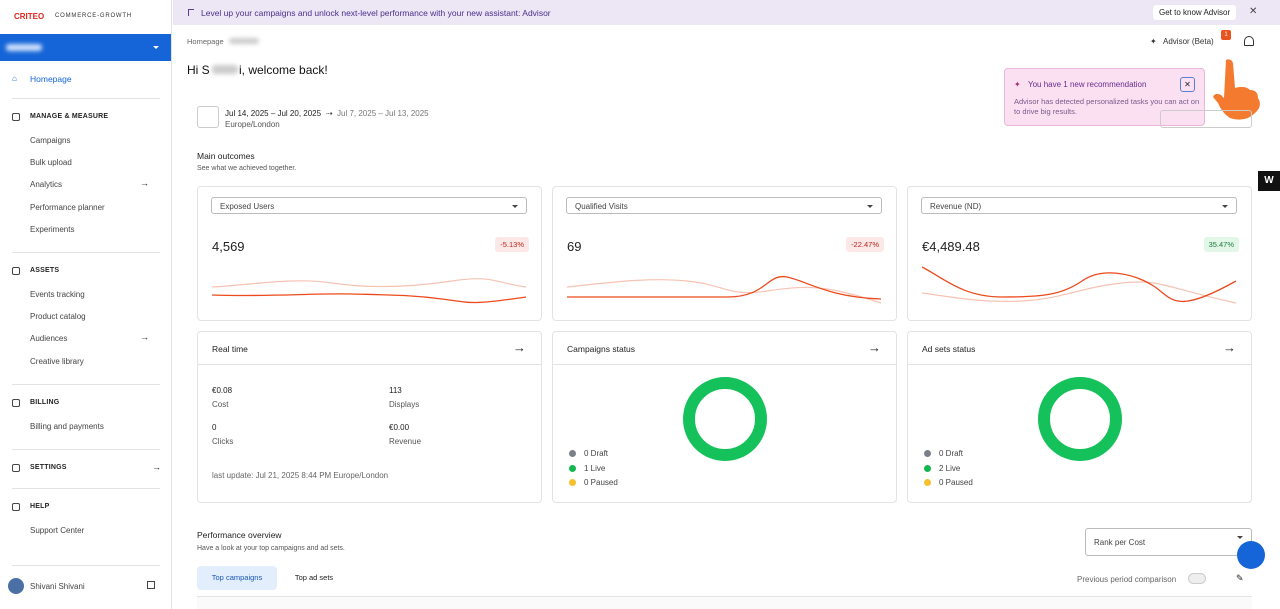 This screenshot has width=1280, height=609. I want to click on metric-change: -22.47%, so click(865, 244).